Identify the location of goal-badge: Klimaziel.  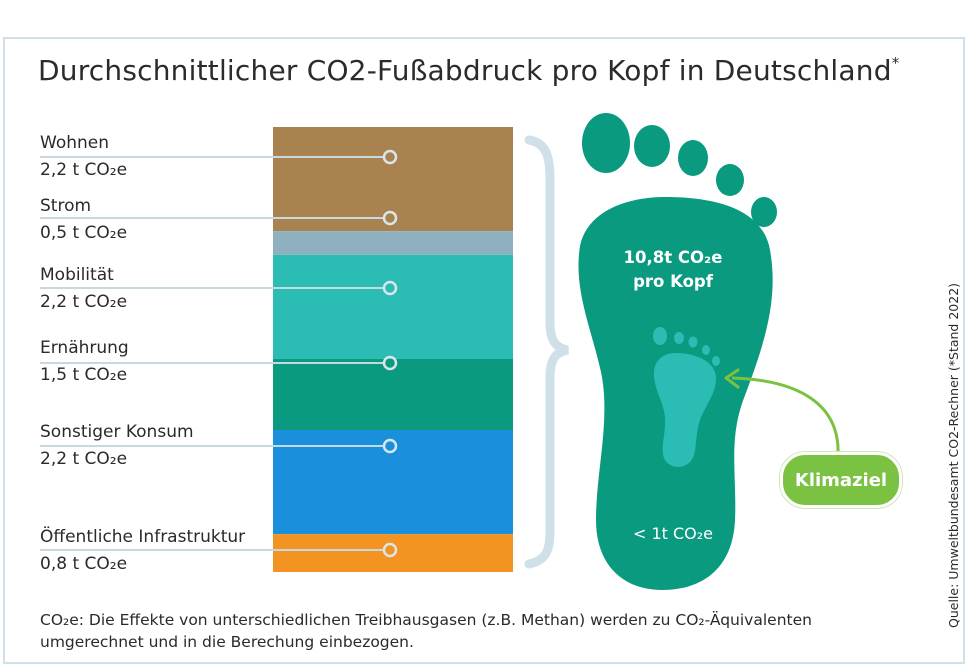
(841, 480).